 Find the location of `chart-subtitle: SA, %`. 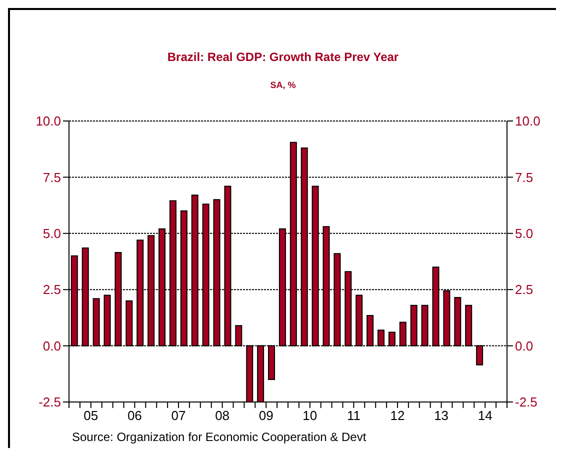

chart-subtitle: SA, % is located at coordinates (283, 85).